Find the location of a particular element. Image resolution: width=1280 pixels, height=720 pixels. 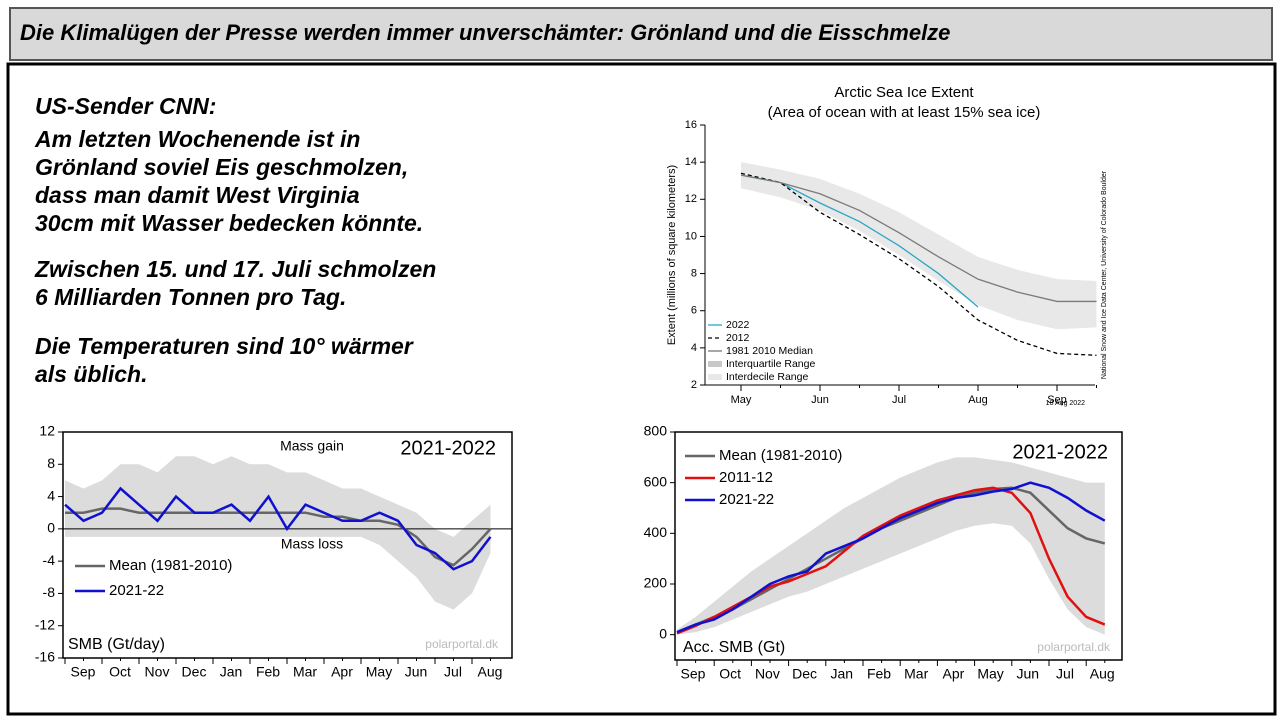

y-tick-label: 2 is located at coordinates (694, 385).